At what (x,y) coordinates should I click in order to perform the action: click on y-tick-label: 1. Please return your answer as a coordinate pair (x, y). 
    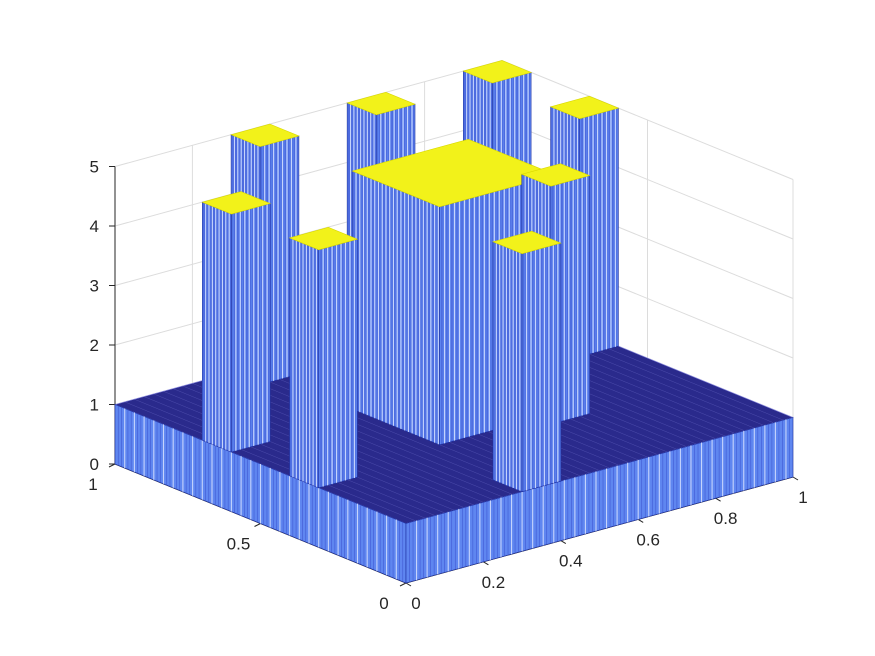
    Looking at the image, I should click on (92, 484).